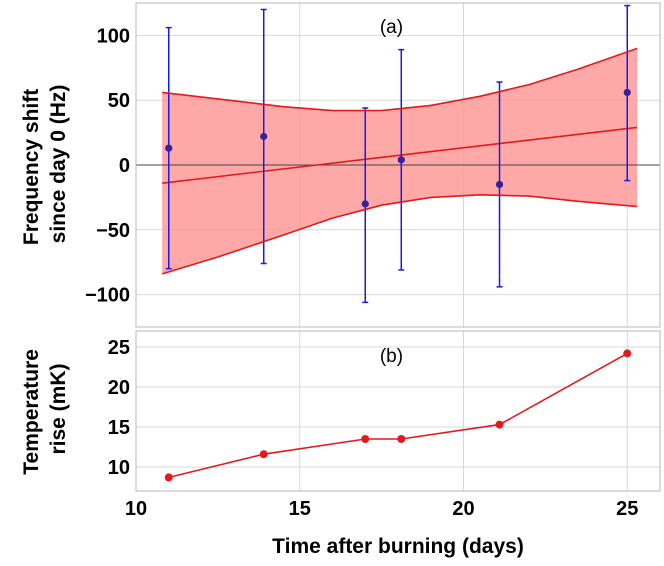  Describe the element at coordinates (58, 408) in the screenshot. I see `panel-b-ylabel-line2: rise (mK)` at that location.